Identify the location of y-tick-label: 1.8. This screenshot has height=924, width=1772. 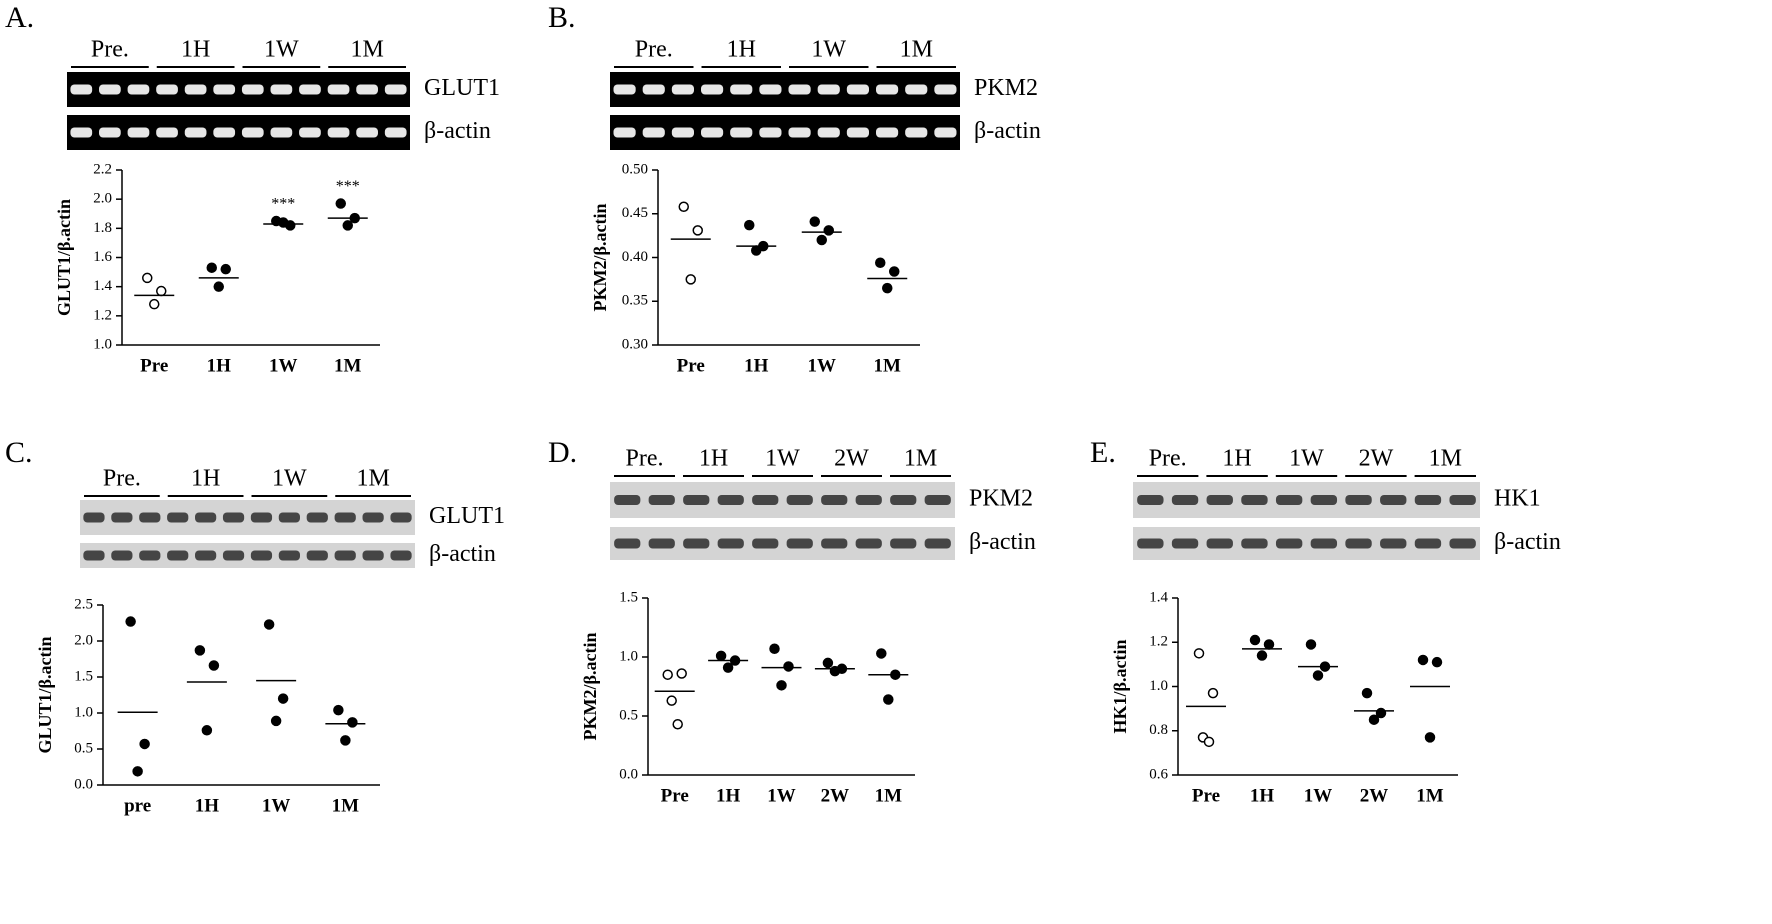
(102, 228).